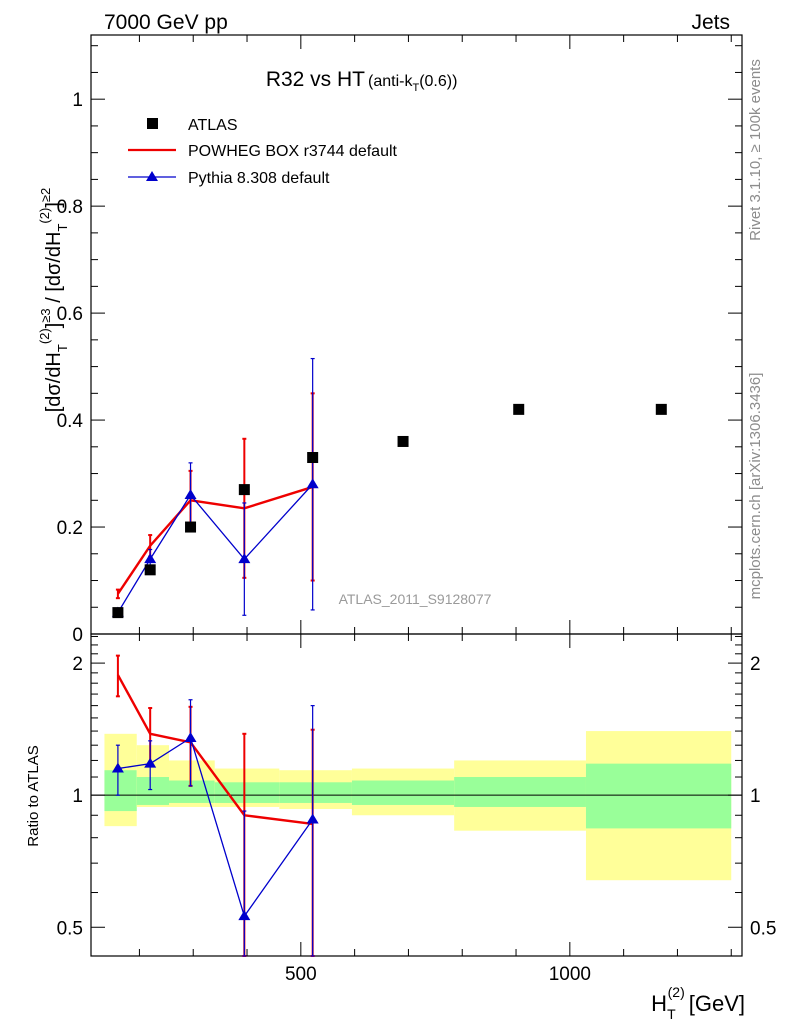 The image size is (786, 1024). Describe the element at coordinates (62, 228) in the screenshot. I see `y-label-sub-2: T` at that location.